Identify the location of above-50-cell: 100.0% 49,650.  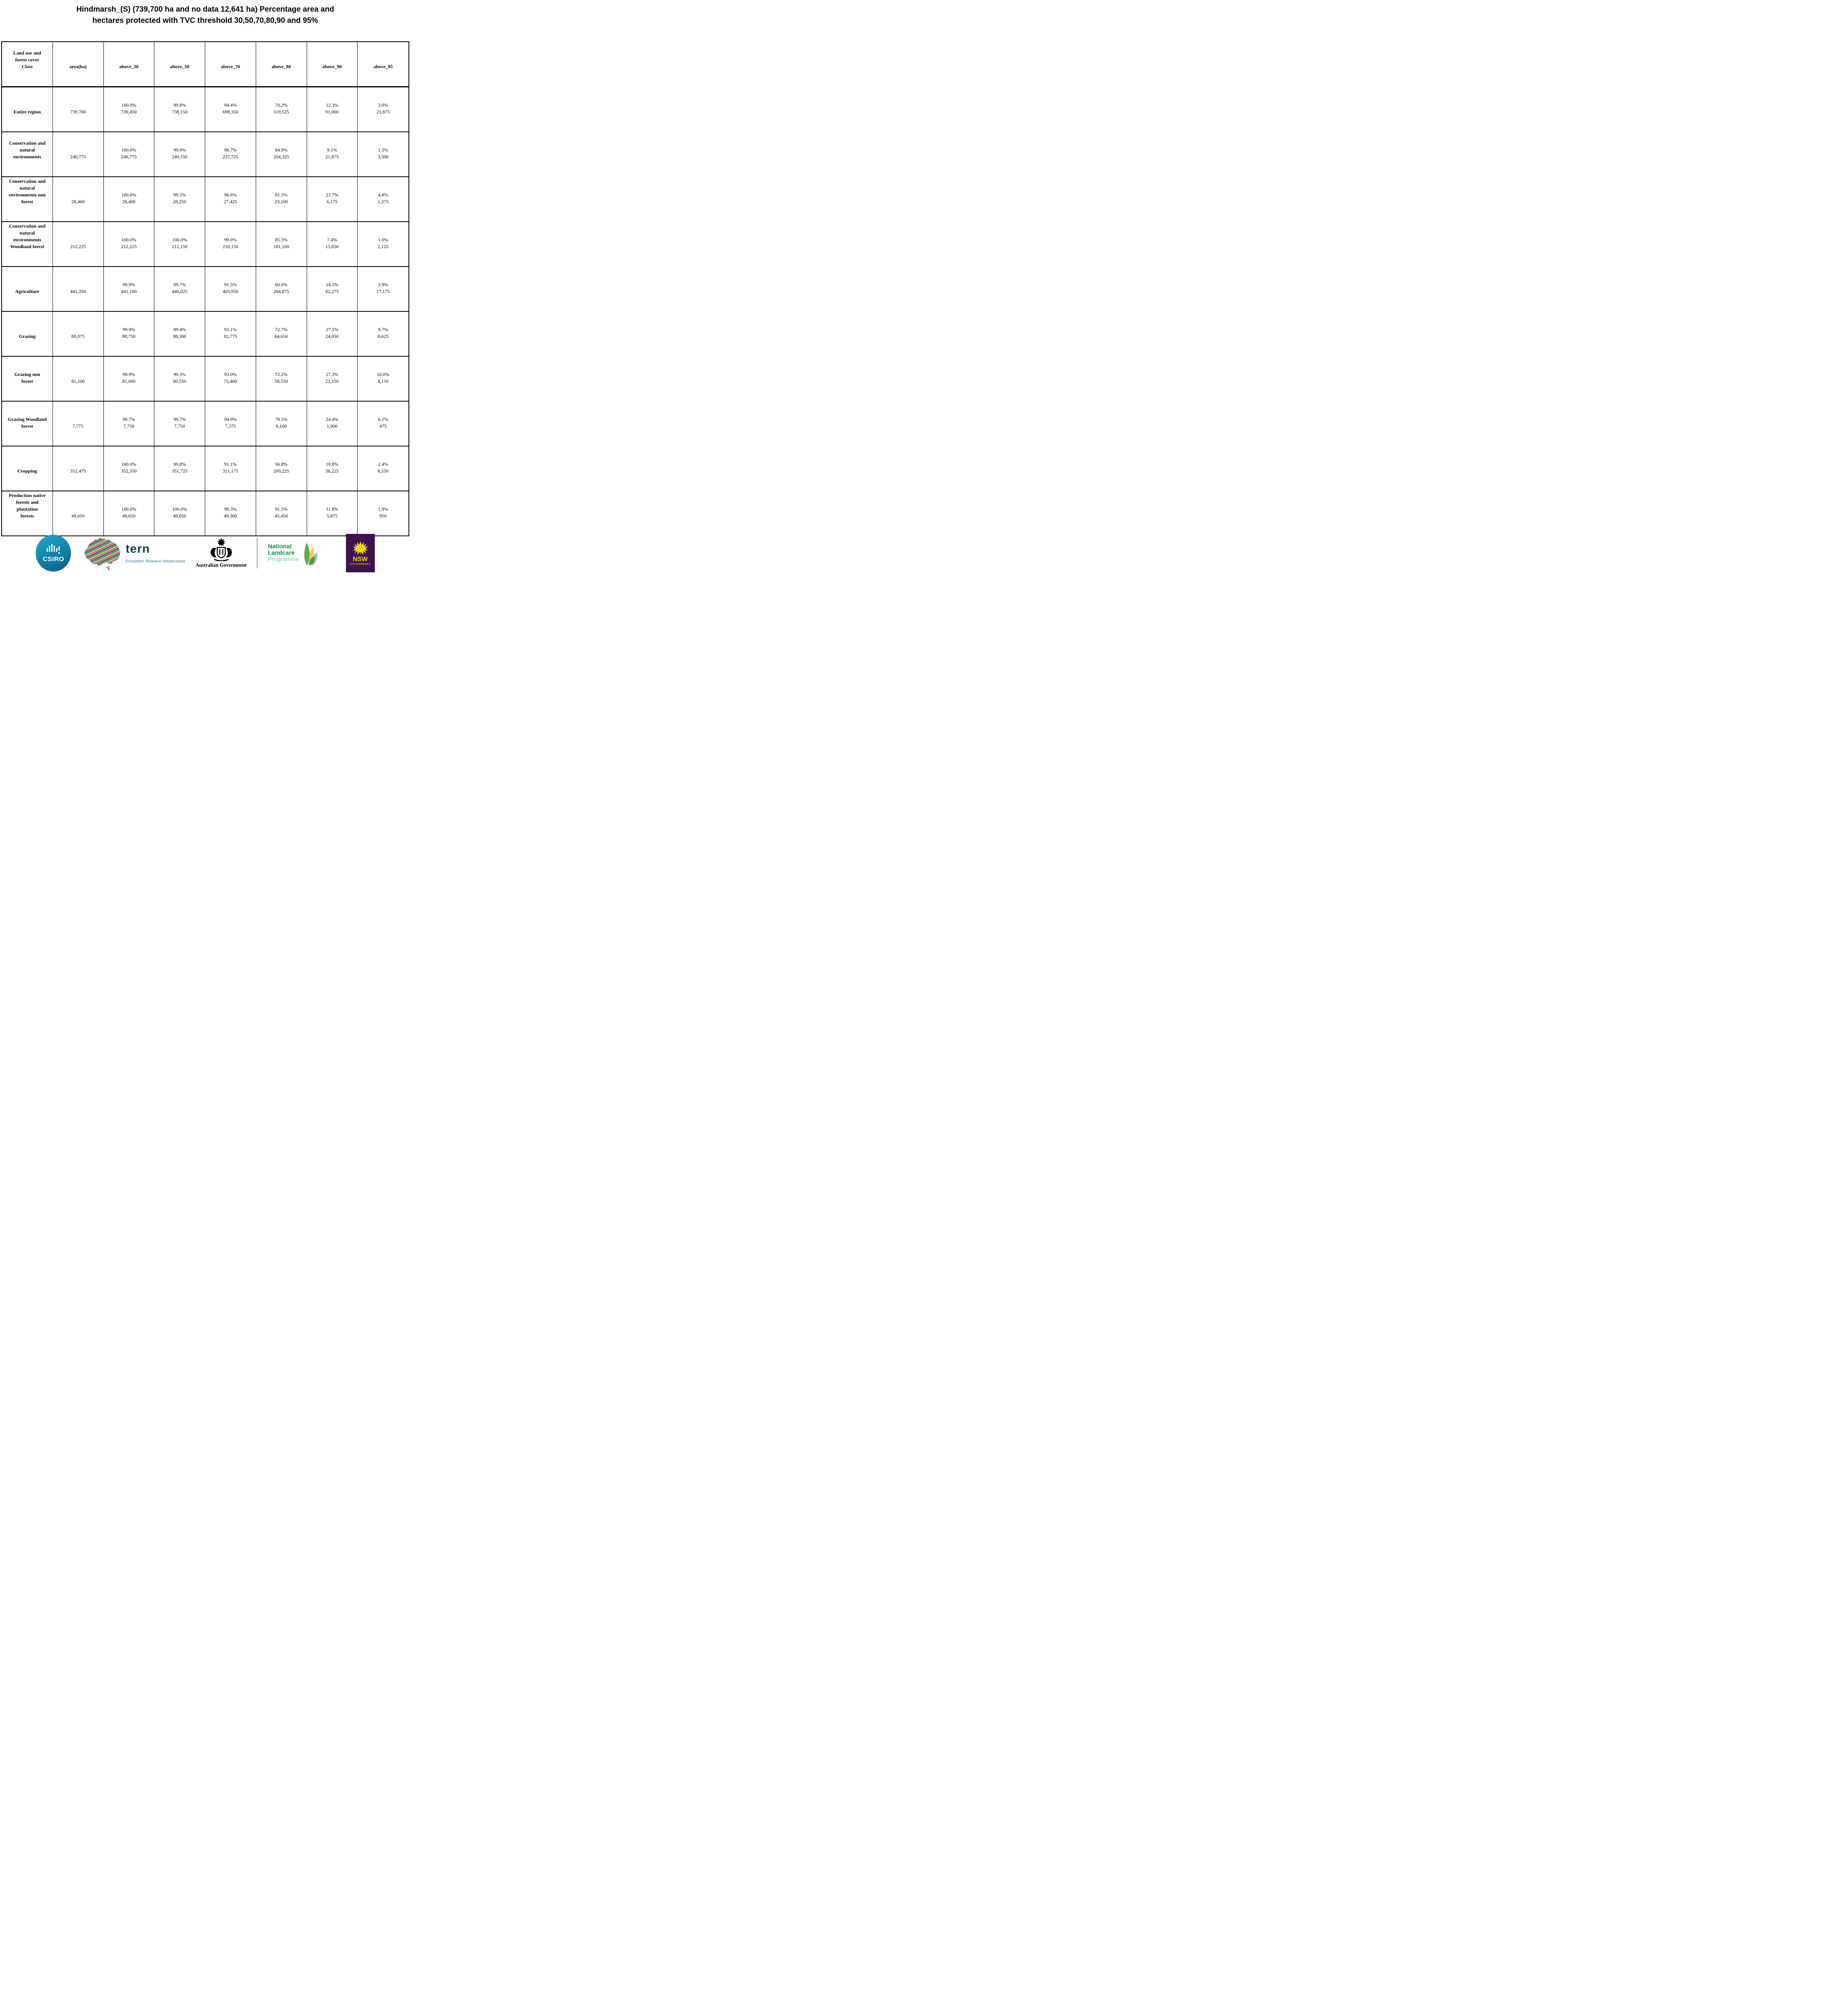
(179, 513).